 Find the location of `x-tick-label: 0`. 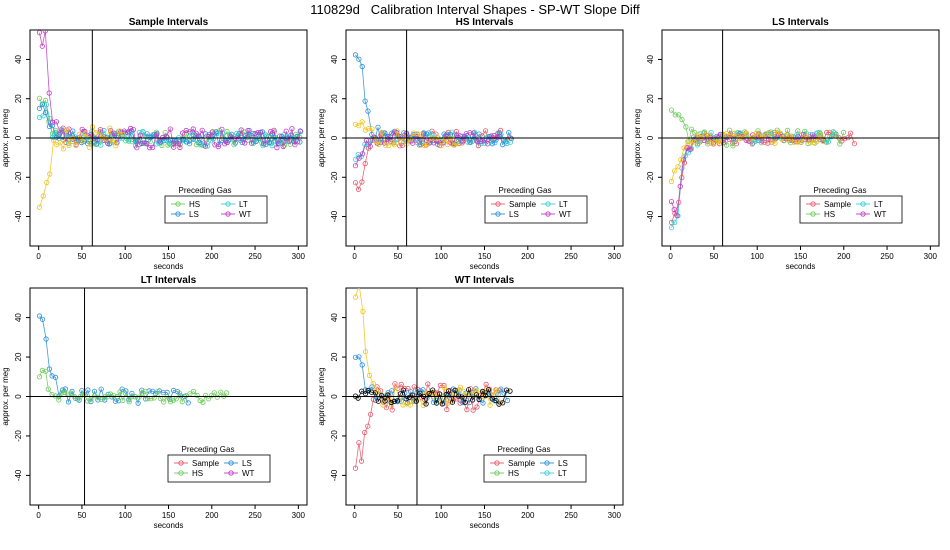

x-tick-label: 0 is located at coordinates (38, 256).